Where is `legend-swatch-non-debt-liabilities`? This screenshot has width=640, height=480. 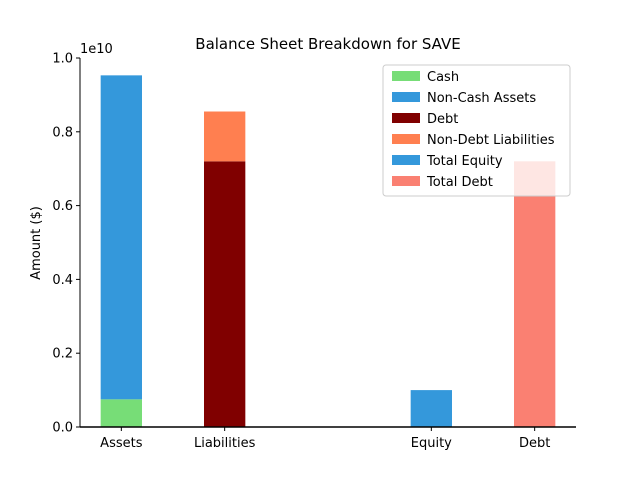 legend-swatch-non-debt-liabilities is located at coordinates (406, 139).